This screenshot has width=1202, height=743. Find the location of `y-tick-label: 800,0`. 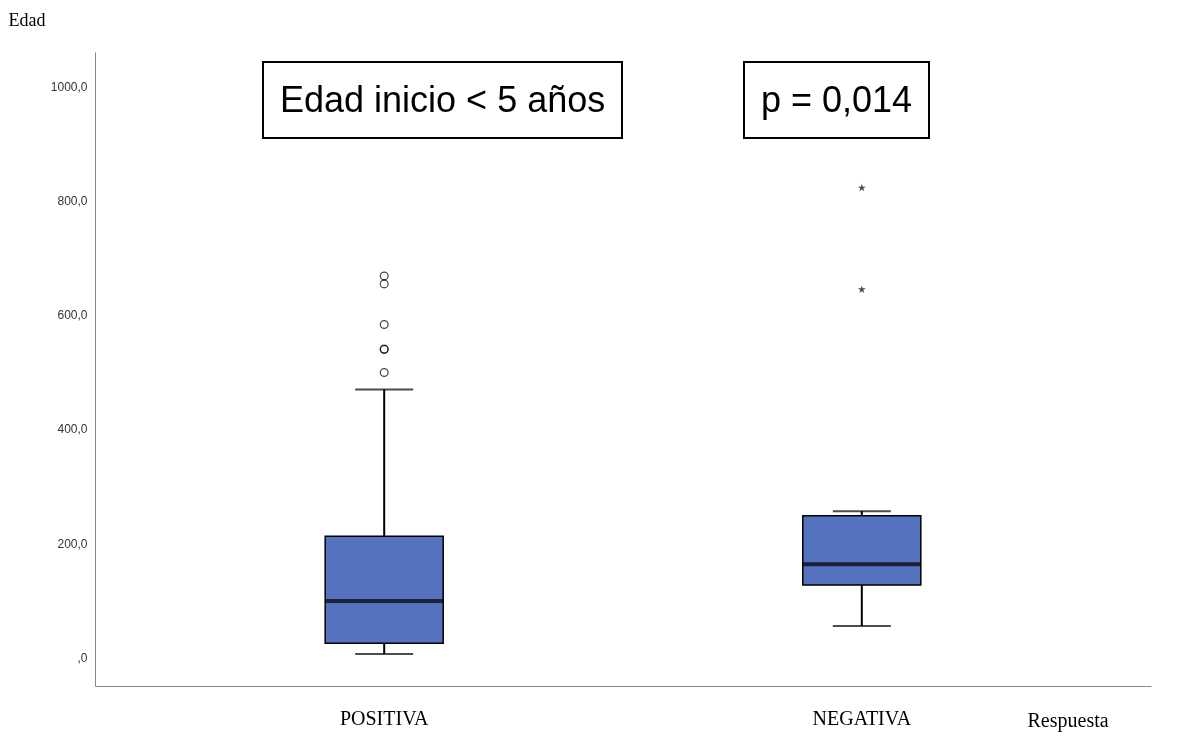

y-tick-label: 800,0 is located at coordinates (72, 201).